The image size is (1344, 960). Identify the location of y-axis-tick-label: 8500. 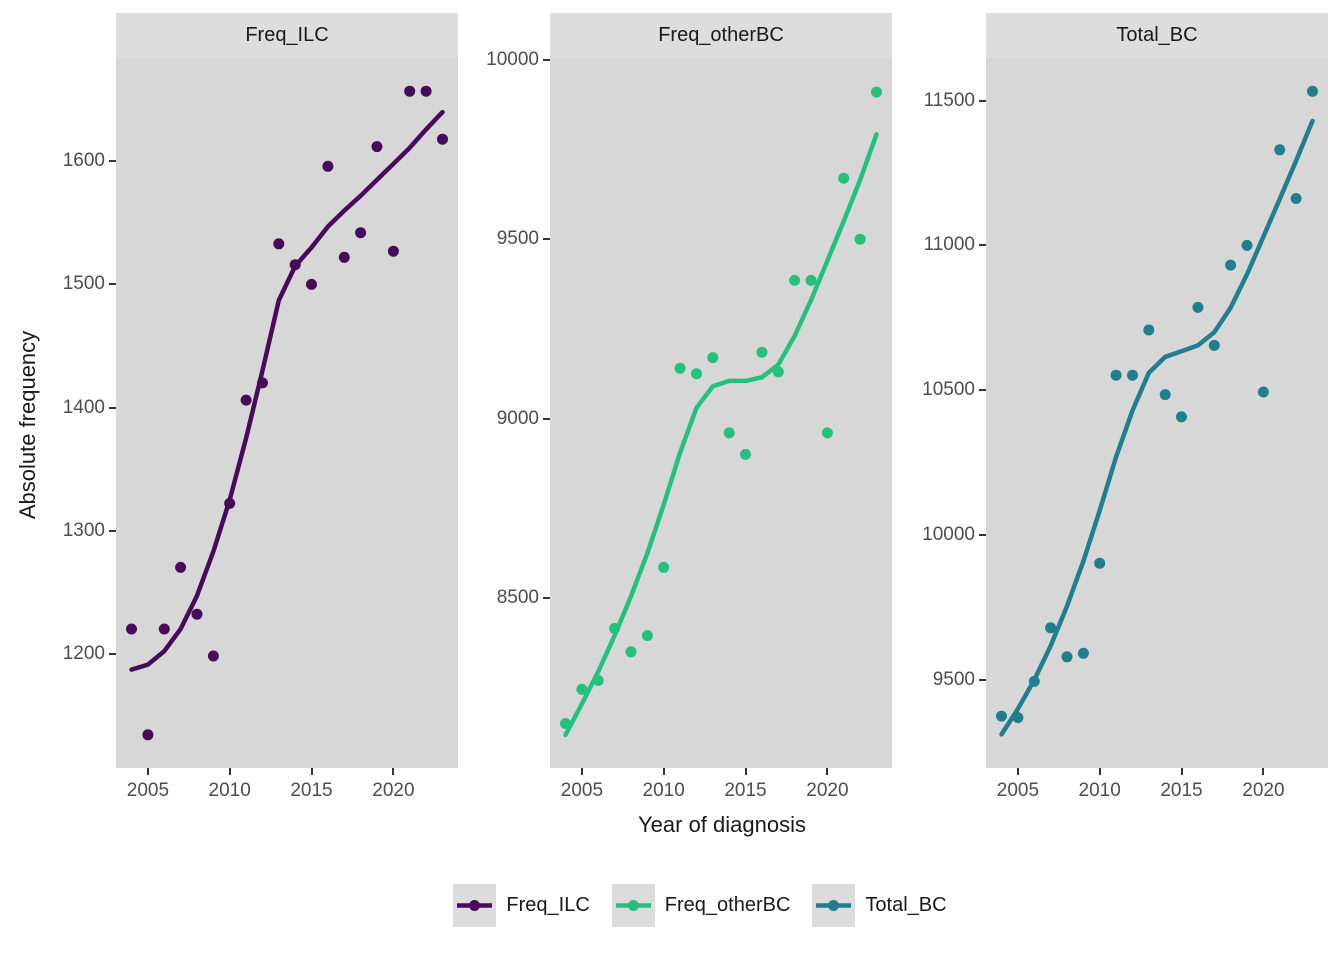
(517, 597).